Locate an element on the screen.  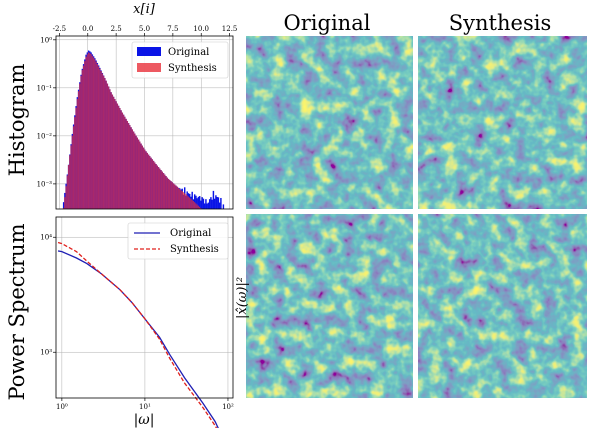
spectrum-line-synthesis is located at coordinates (137, 334).